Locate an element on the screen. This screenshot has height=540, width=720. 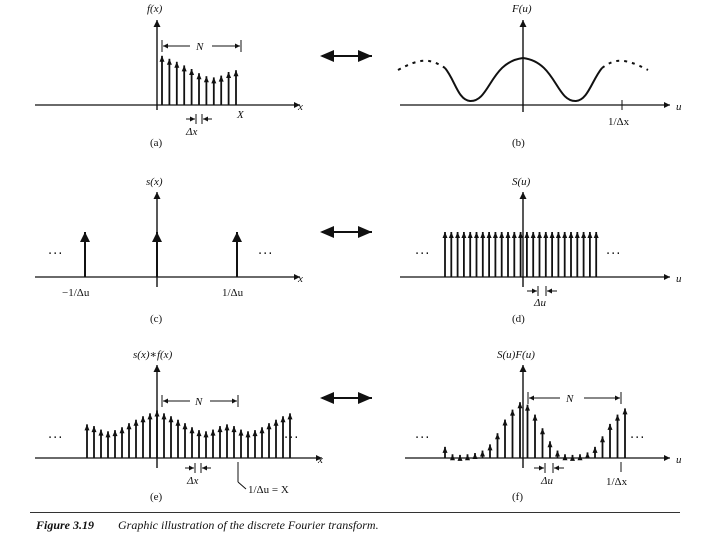
panel-tag: (d) is located at coordinates (518, 319).